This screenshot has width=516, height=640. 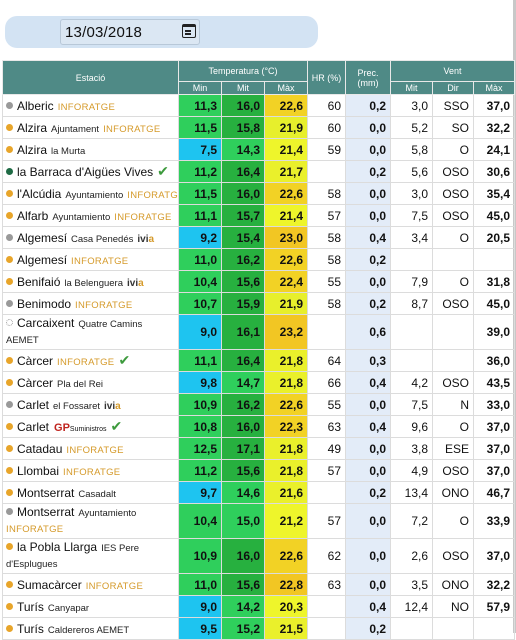 What do you see at coordinates (243, 171) in the screenshot?
I see `temp-mit: 16,4` at bounding box center [243, 171].